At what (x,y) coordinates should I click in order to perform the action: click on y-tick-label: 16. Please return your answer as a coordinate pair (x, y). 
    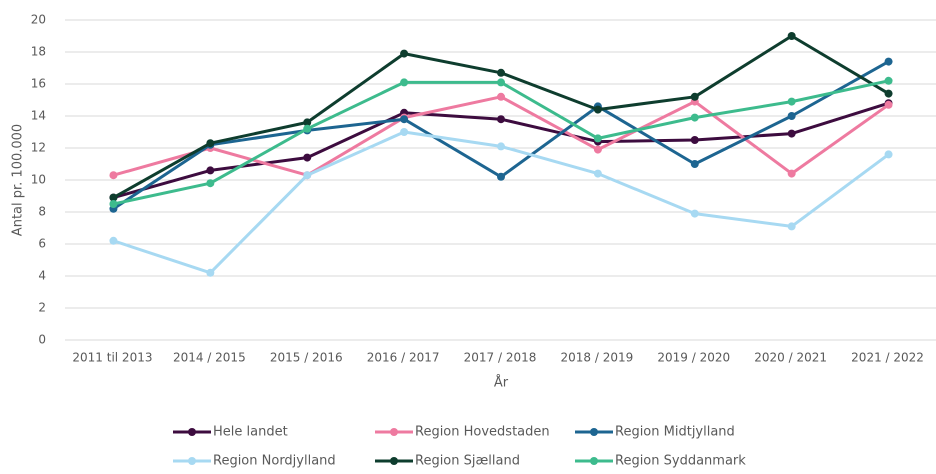
    Looking at the image, I should click on (38, 84).